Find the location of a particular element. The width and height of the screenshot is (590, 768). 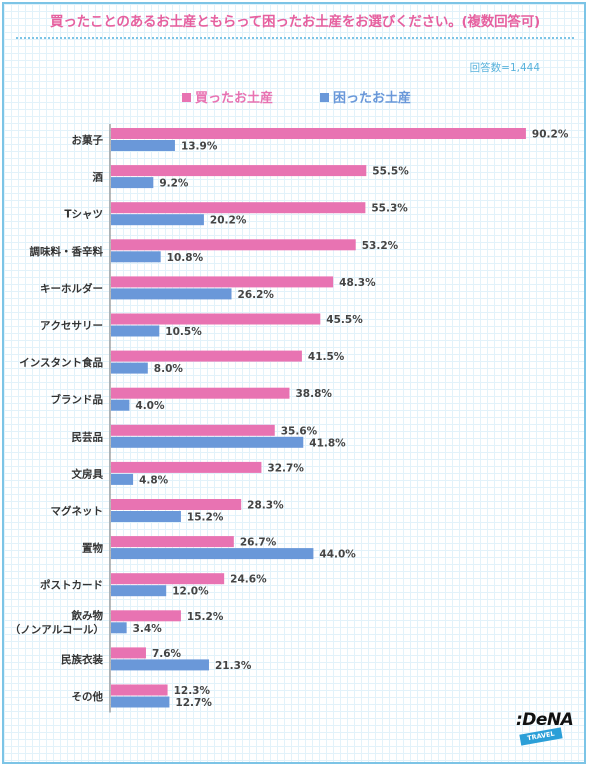

data-label: 90.2% is located at coordinates (550, 135).